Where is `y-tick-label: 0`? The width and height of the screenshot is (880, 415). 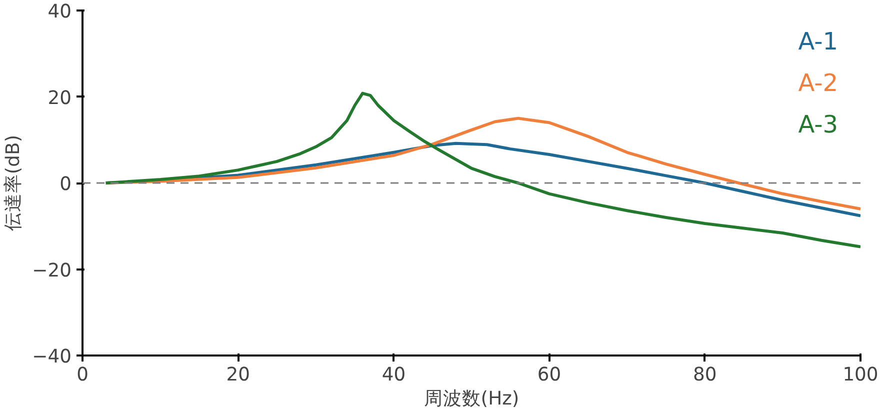 y-tick-label: 0 is located at coordinates (66, 184).